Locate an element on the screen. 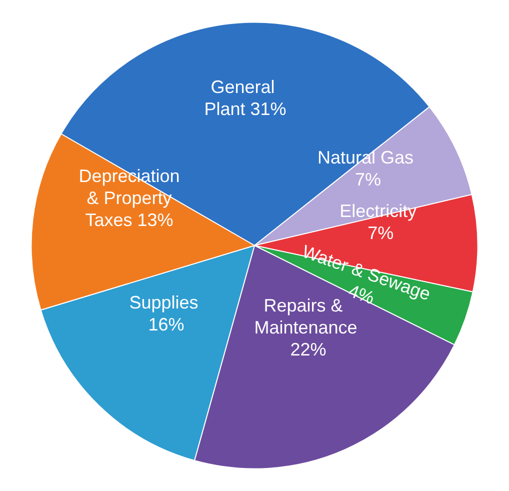 This screenshot has width=509, height=491. data-label: 16% is located at coordinates (166, 324).